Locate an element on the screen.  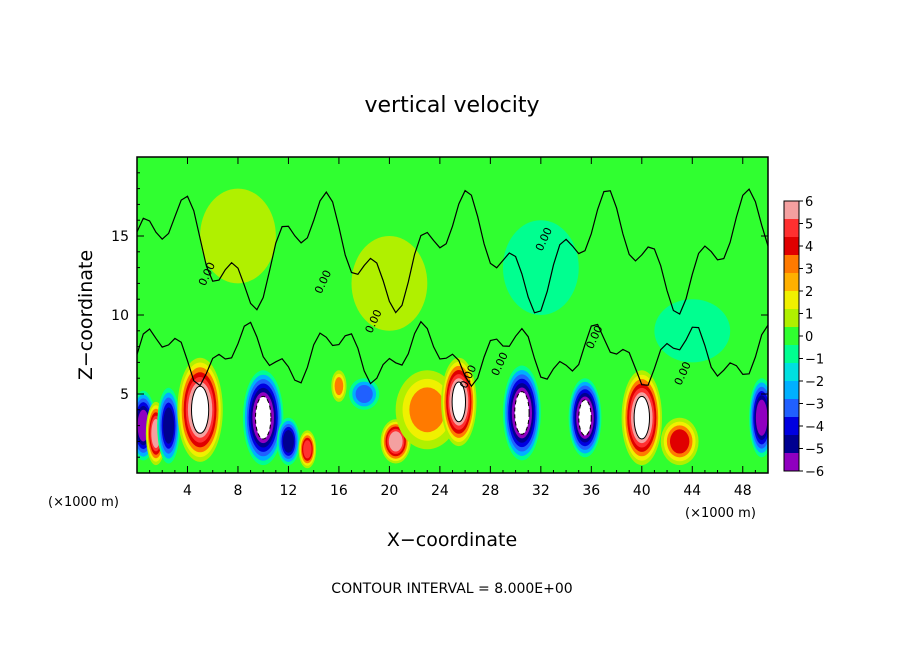
y-tick-label: 15 is located at coordinates (120, 237).